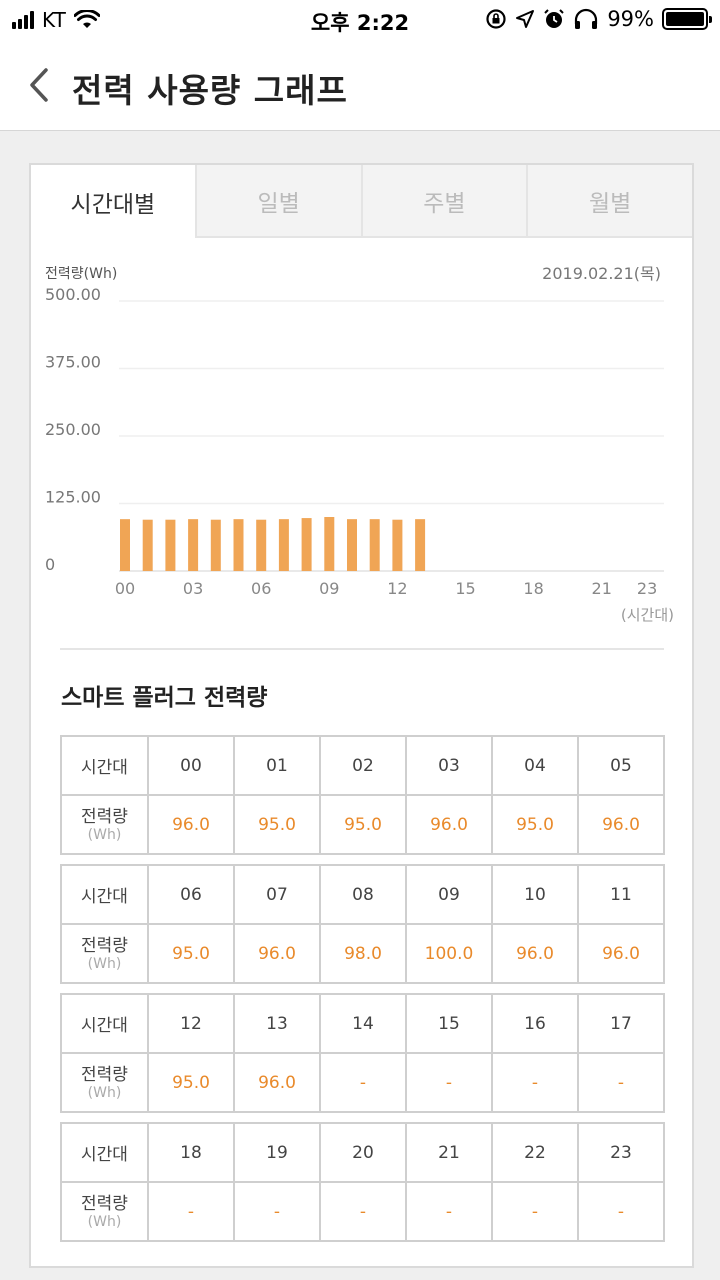  I want to click on hour-cell: 21, so click(449, 1152).